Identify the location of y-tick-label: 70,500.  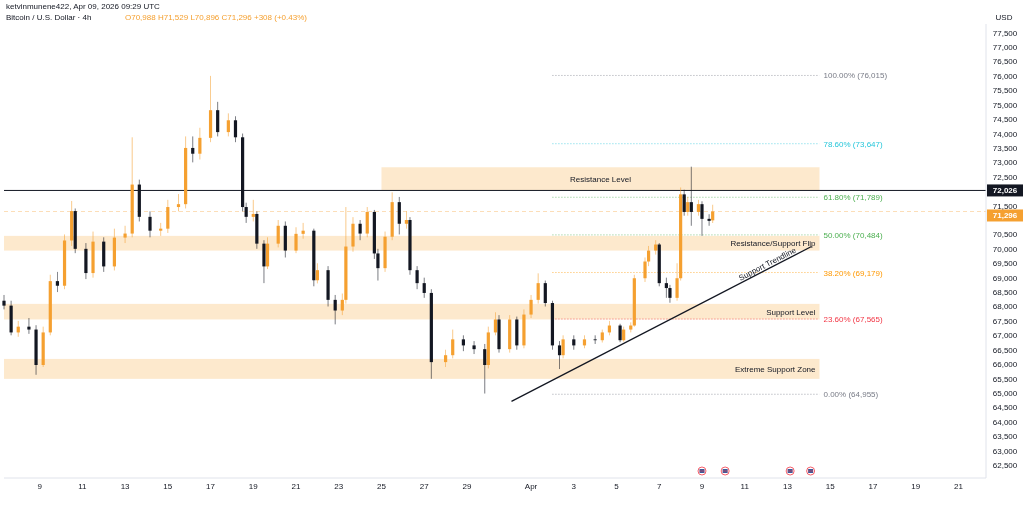
(1005, 235).